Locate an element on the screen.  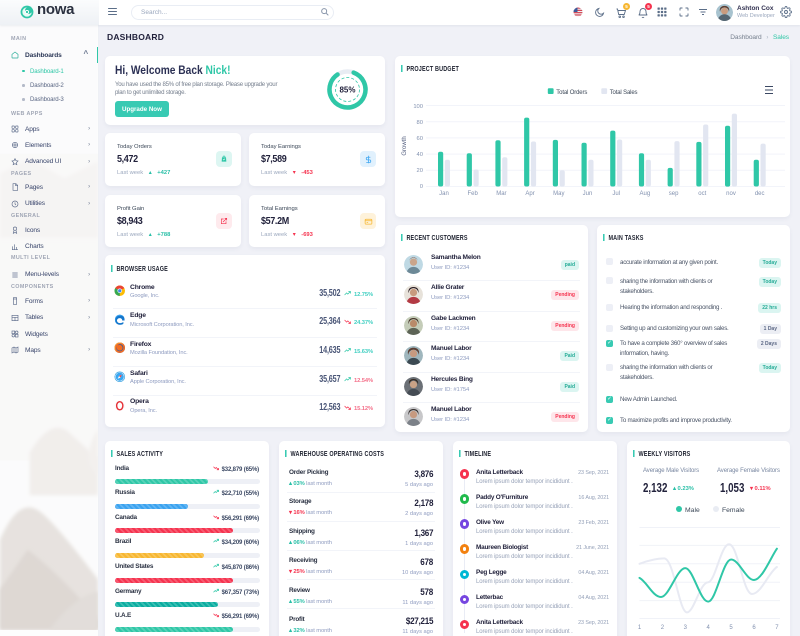
svg-text: 1 is located at coordinates (640, 628).